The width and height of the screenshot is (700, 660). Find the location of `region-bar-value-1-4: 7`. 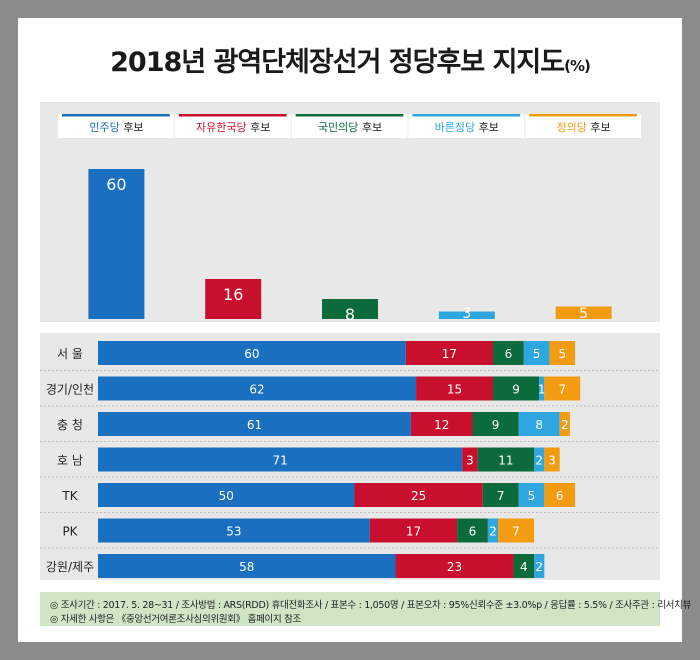

region-bar-value-1-4: 7 is located at coordinates (562, 390).